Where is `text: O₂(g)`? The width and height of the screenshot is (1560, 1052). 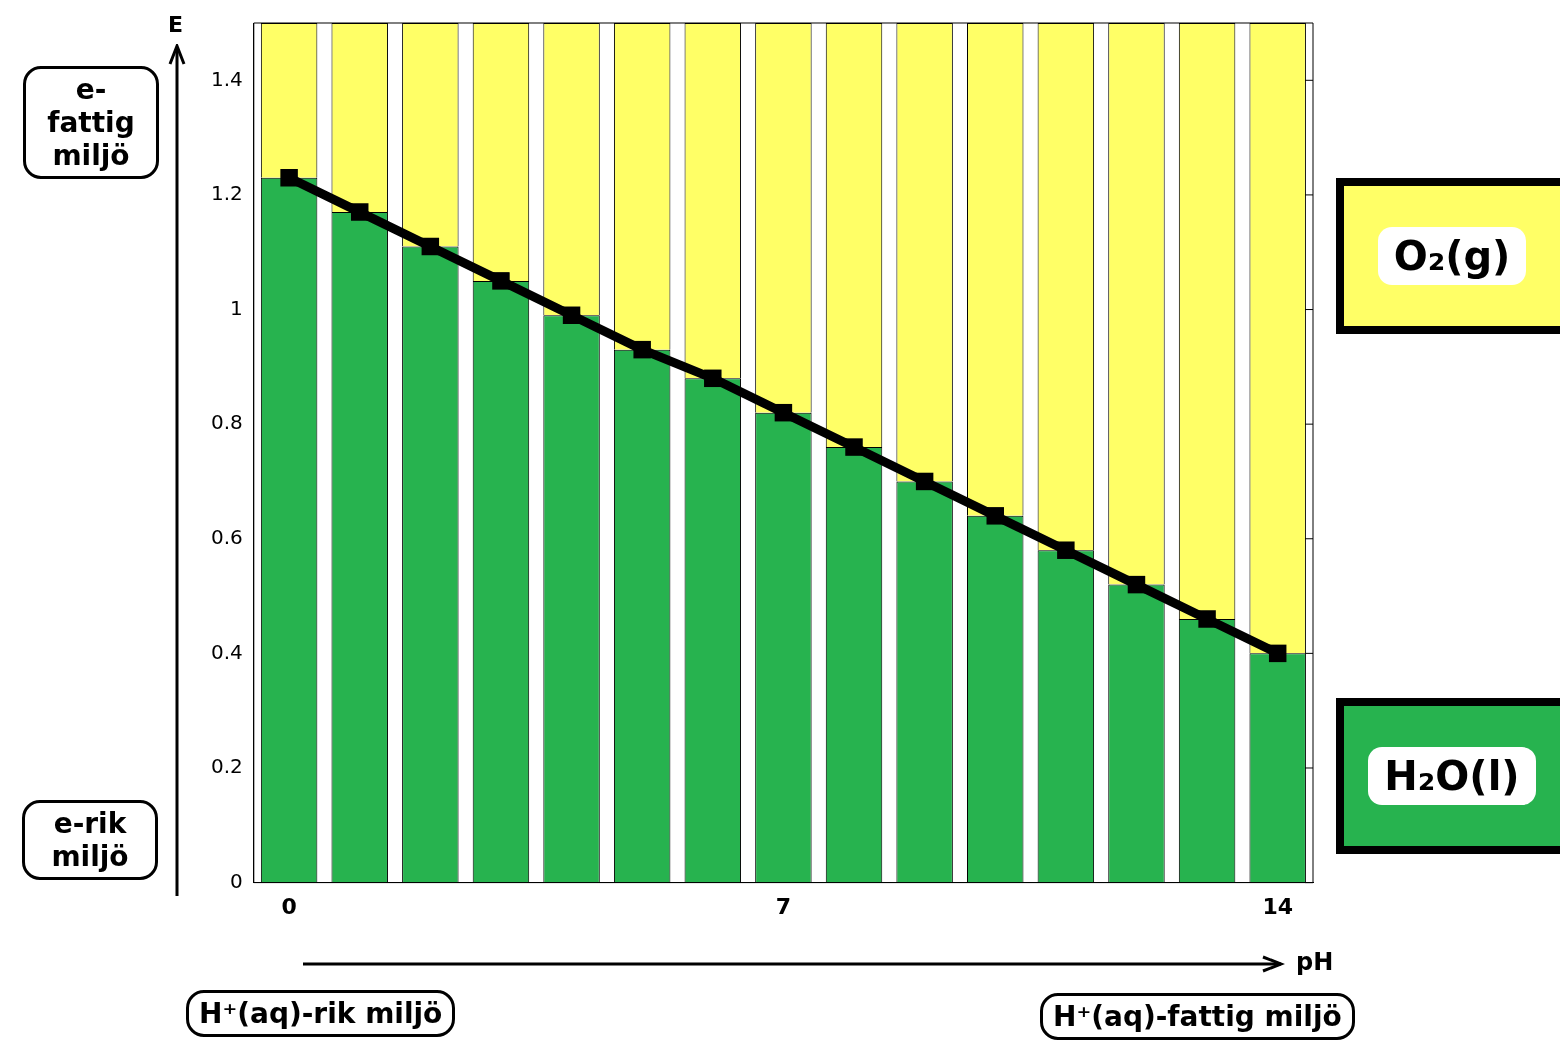
text: O₂(g) is located at coordinates (1452, 256).